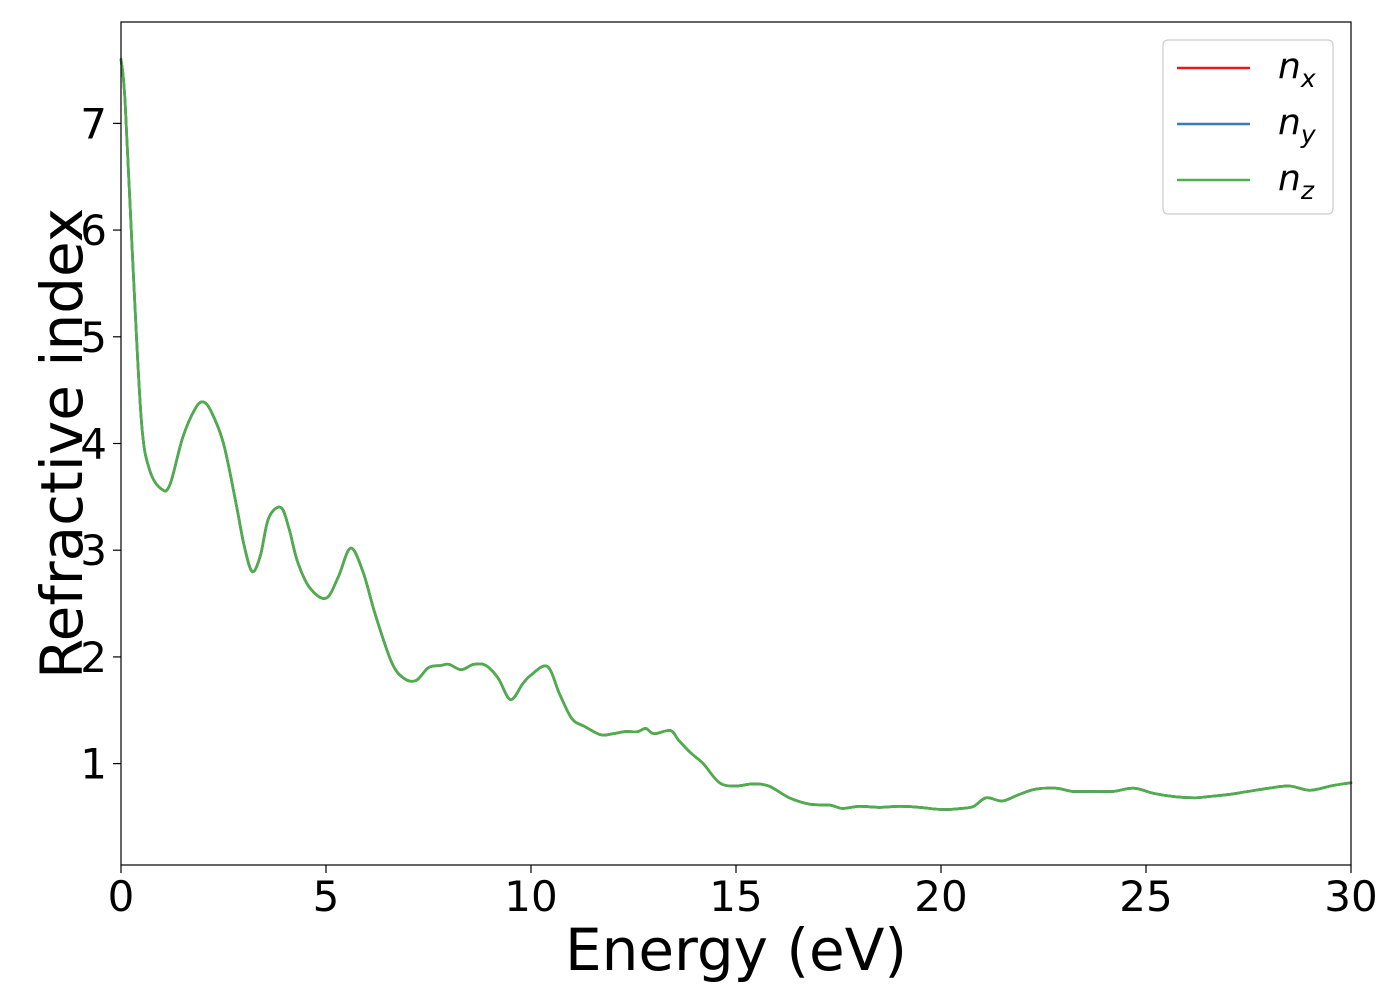 Image resolution: width=1400 pixels, height=1000 pixels. I want to click on x-axis-ticks: 0 5 10 15 20 25 30, so click(743, 893).